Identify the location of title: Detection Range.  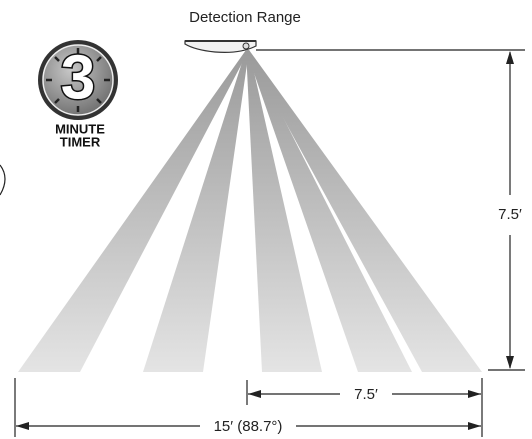
(245, 17).